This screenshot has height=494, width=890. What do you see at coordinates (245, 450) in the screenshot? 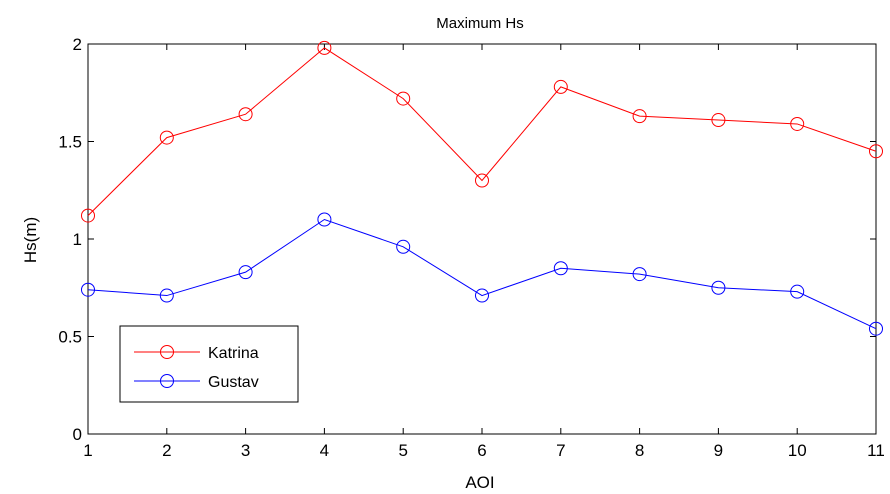
I see `x-tick-label: 3` at bounding box center [245, 450].